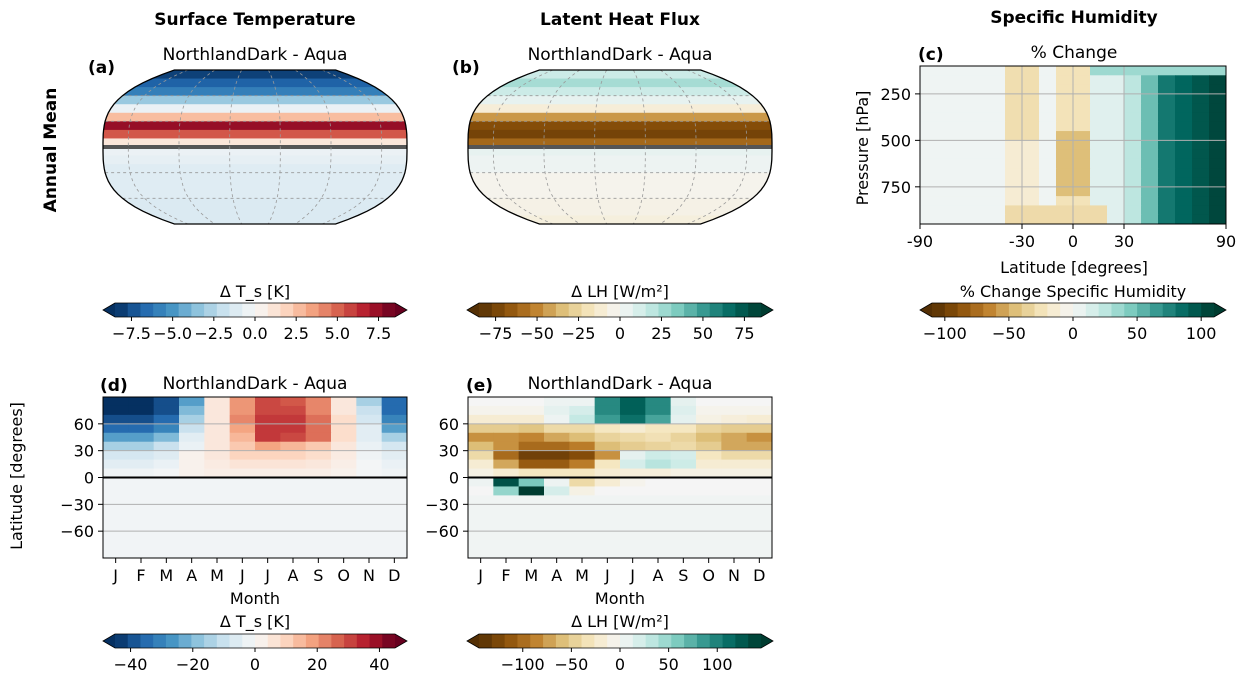 The width and height of the screenshot is (1251, 680). What do you see at coordinates (140, 575) in the screenshot?
I see `month-tick-label: F` at bounding box center [140, 575].